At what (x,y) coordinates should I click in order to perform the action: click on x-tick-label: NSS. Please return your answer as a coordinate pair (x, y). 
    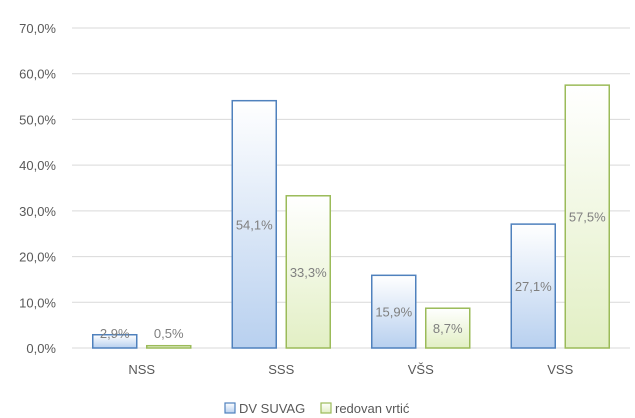
    Looking at the image, I should click on (141, 369).